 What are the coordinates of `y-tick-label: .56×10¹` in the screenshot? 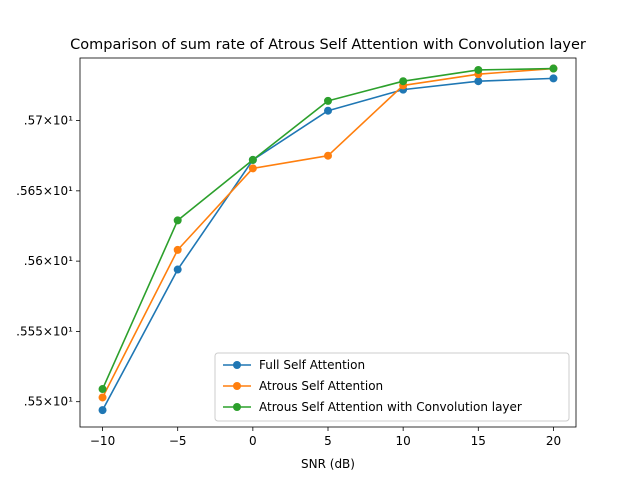 It's located at (48, 261).